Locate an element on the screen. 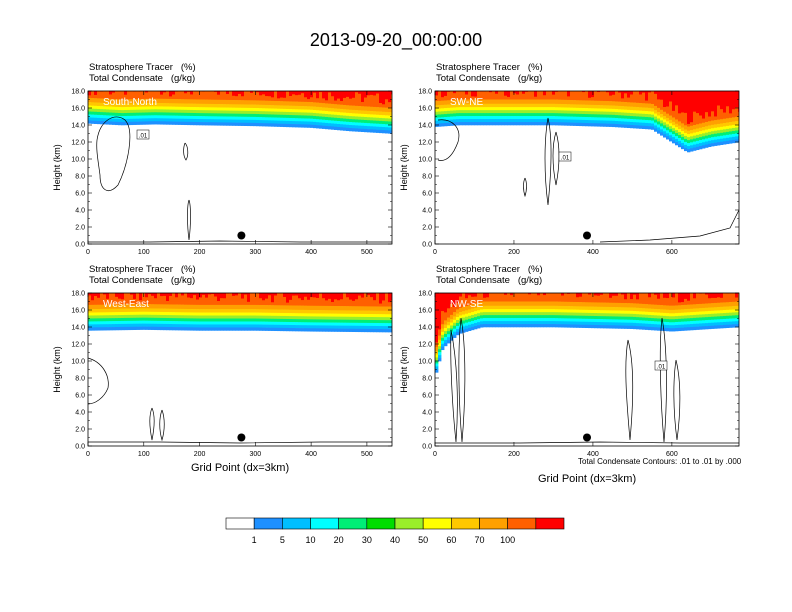 This screenshot has width=792, height=612. x-tick-label: 300 is located at coordinates (255, 454).